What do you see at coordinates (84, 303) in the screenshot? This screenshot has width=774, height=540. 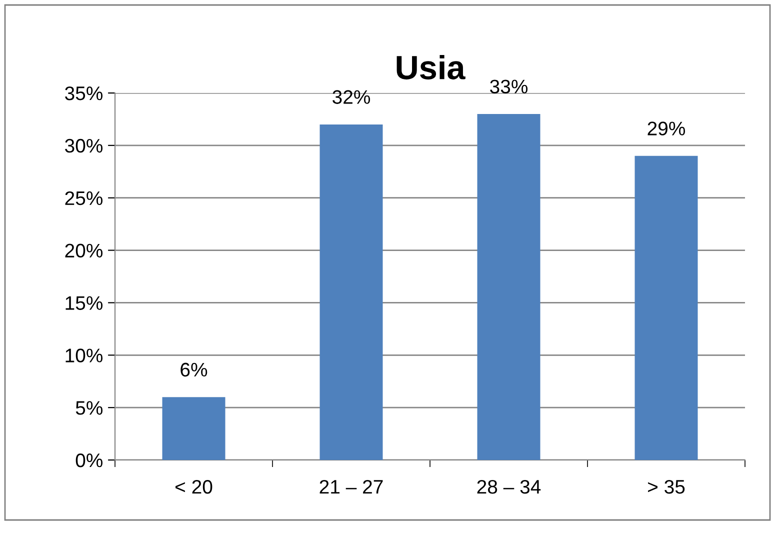 I see `y-tick-label: 15%` at bounding box center [84, 303].